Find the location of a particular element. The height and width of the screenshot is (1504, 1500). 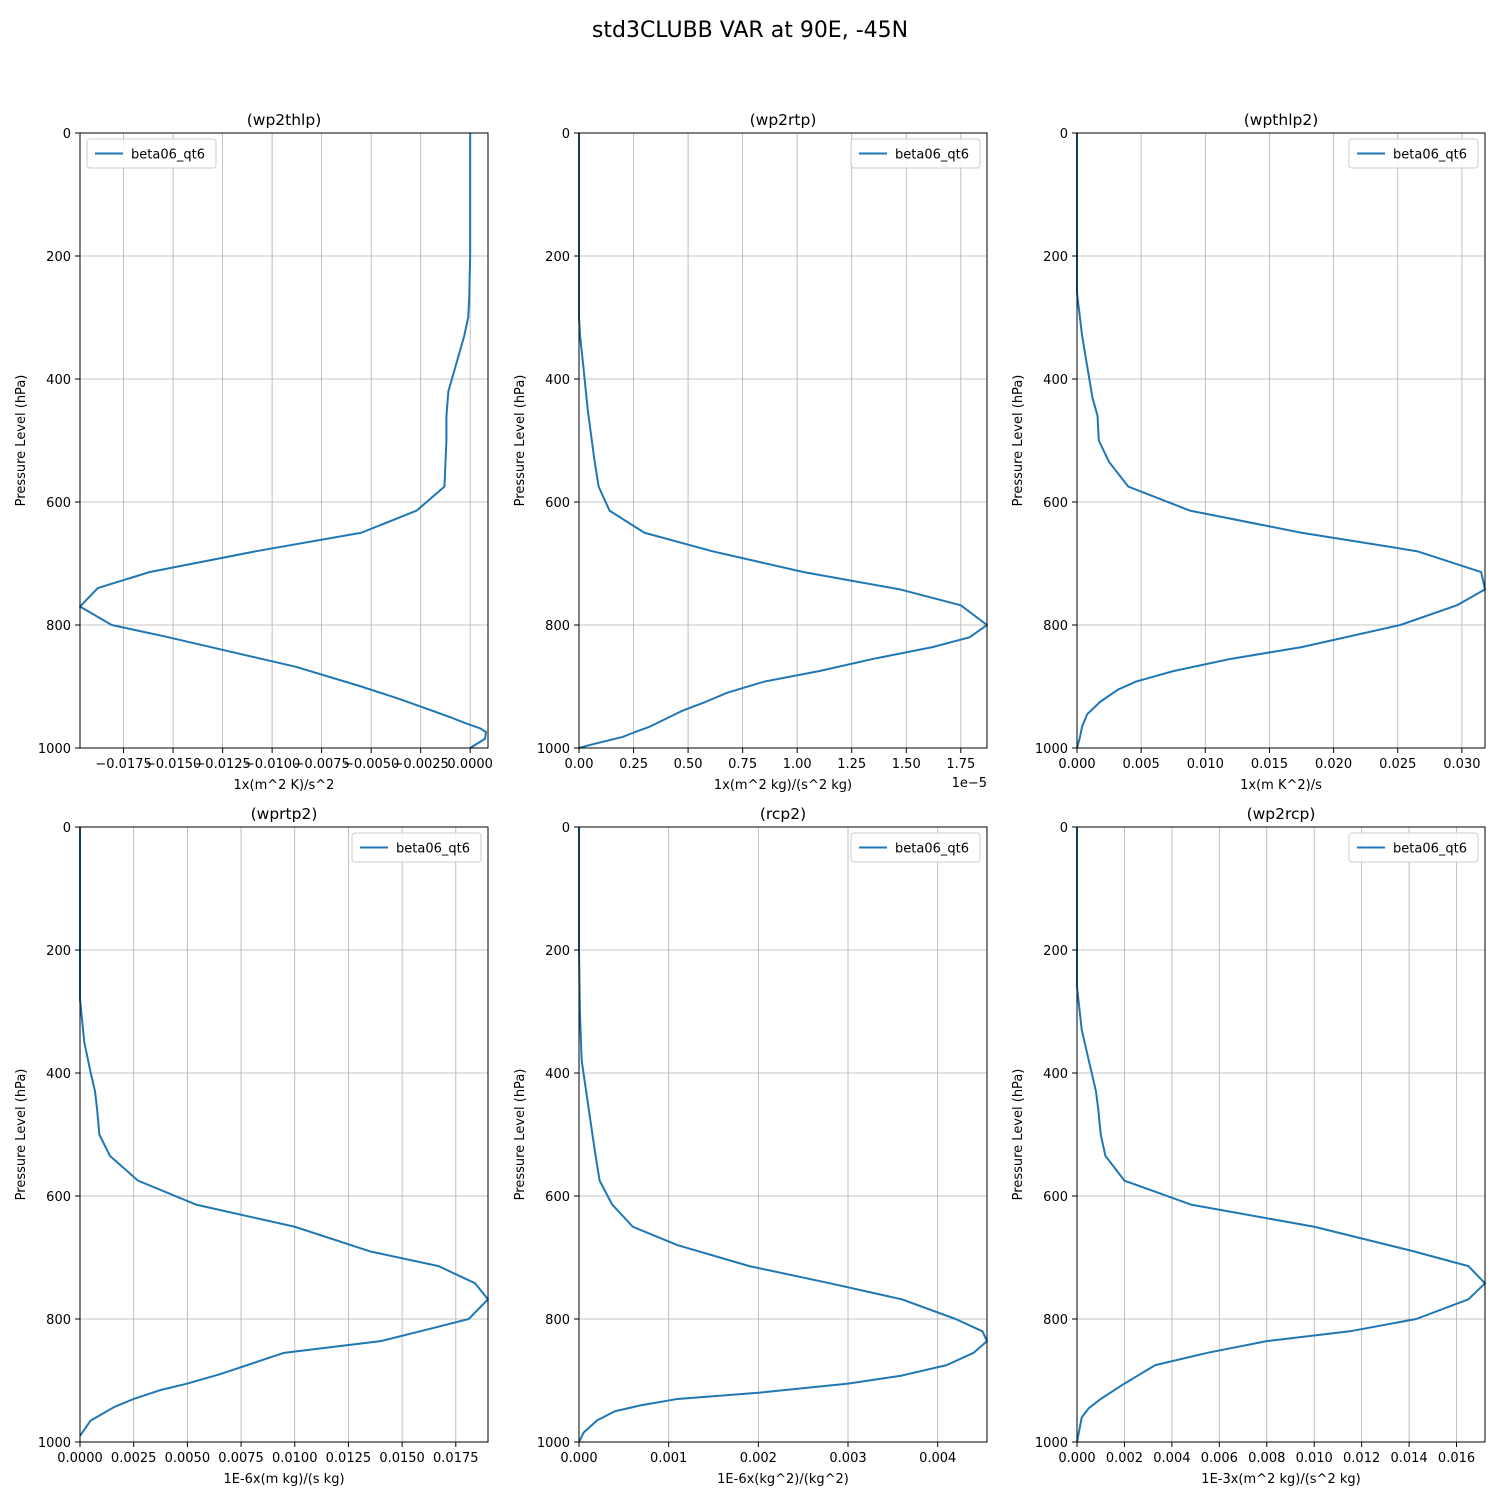

x-axis-label: 1E-6x(kg^2)/(kg^2) is located at coordinates (783, 1479).